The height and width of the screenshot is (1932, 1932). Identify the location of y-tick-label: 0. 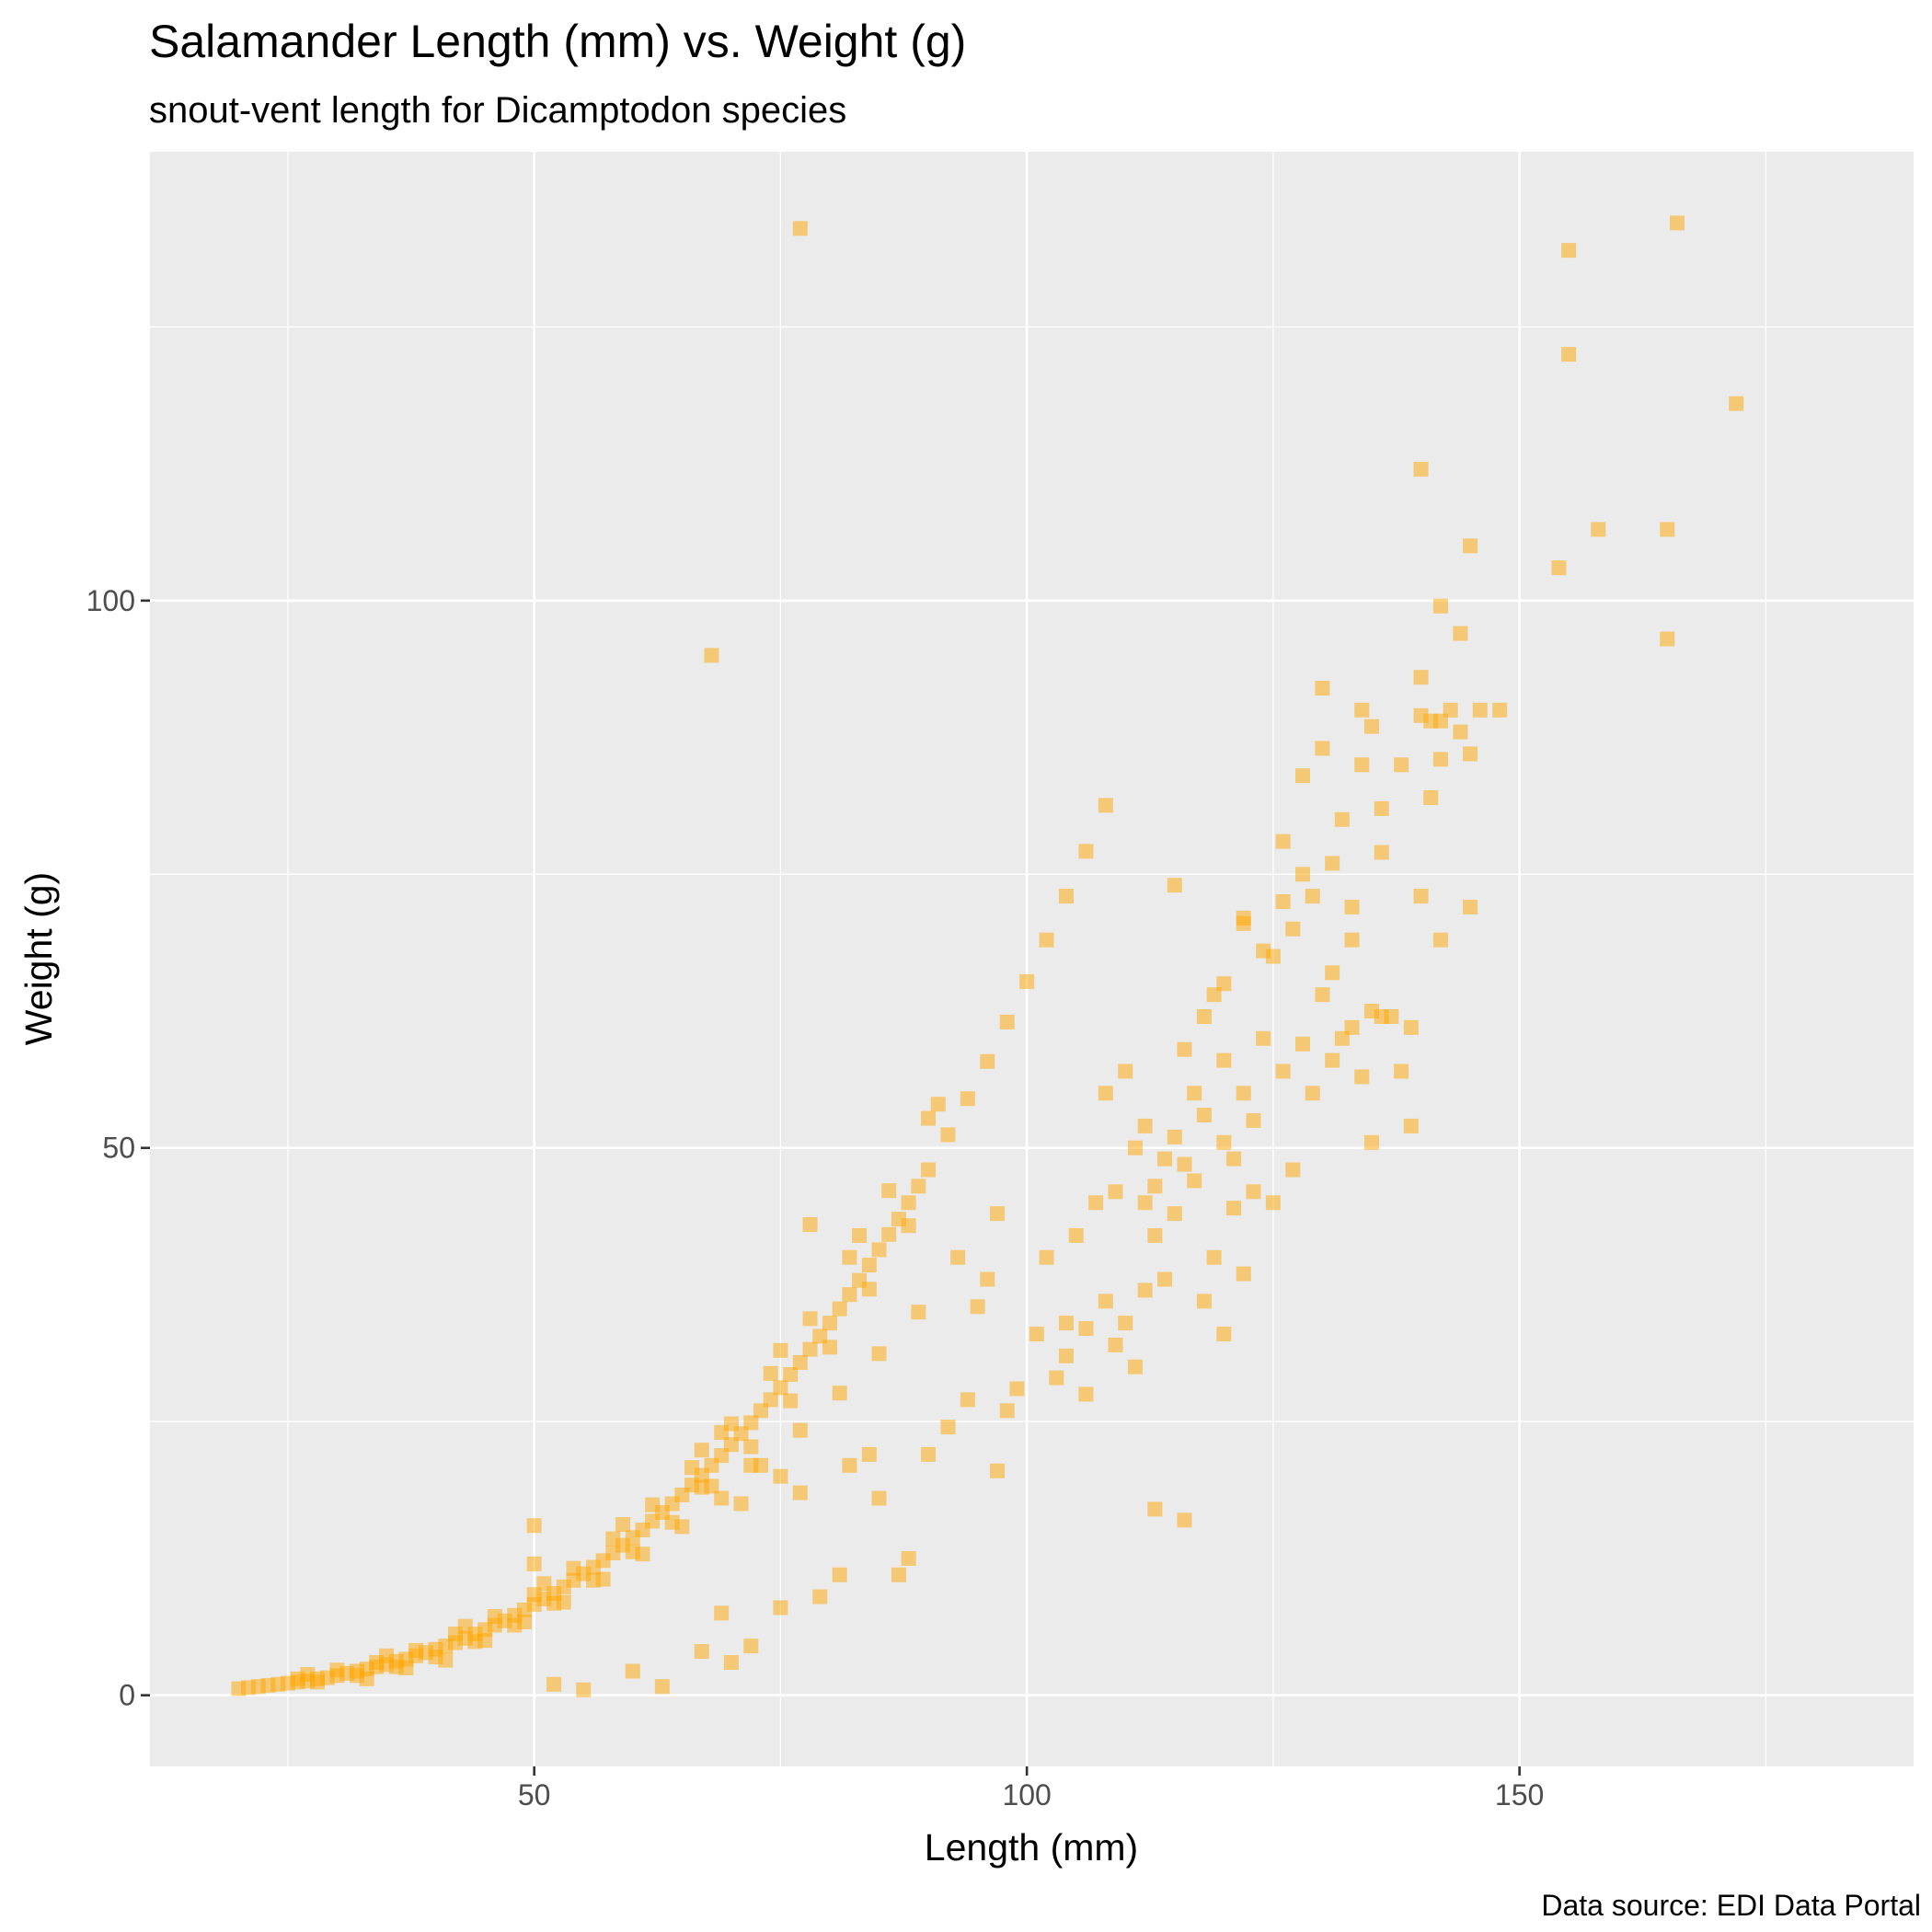
(127, 1695).